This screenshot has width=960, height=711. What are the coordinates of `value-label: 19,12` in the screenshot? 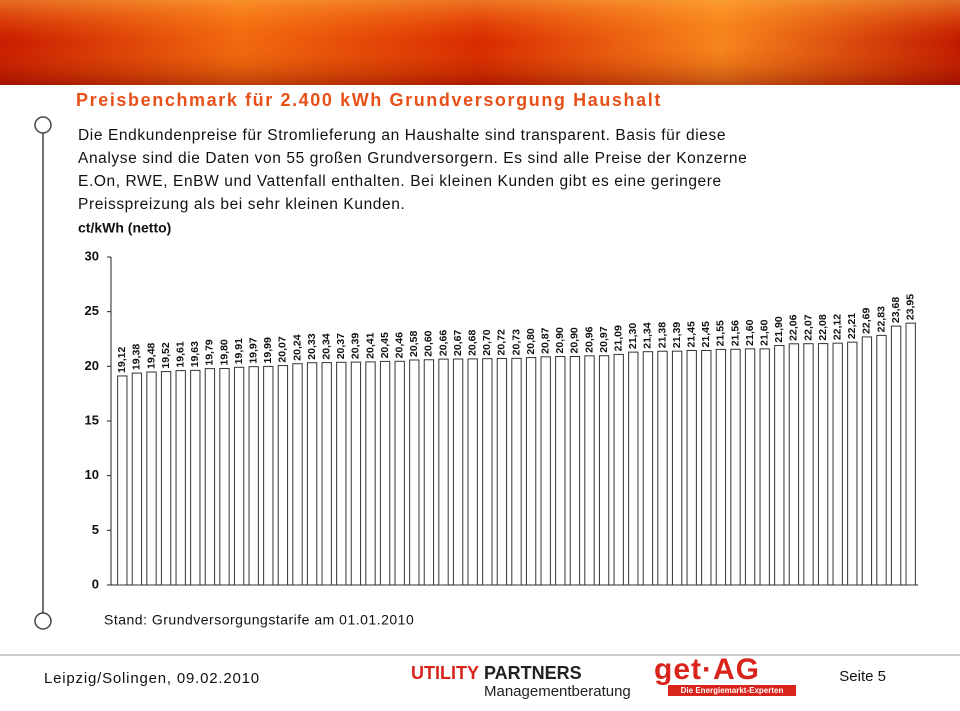 It's located at (122, 360).